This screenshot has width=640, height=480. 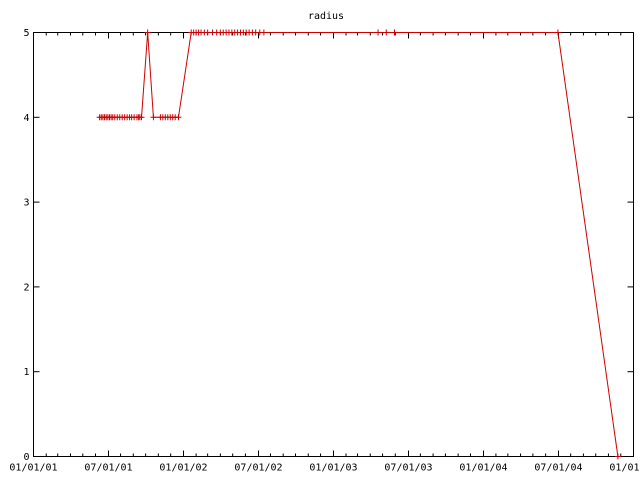 I want to click on x-tick-label: 07/01/01, so click(x=108, y=468).